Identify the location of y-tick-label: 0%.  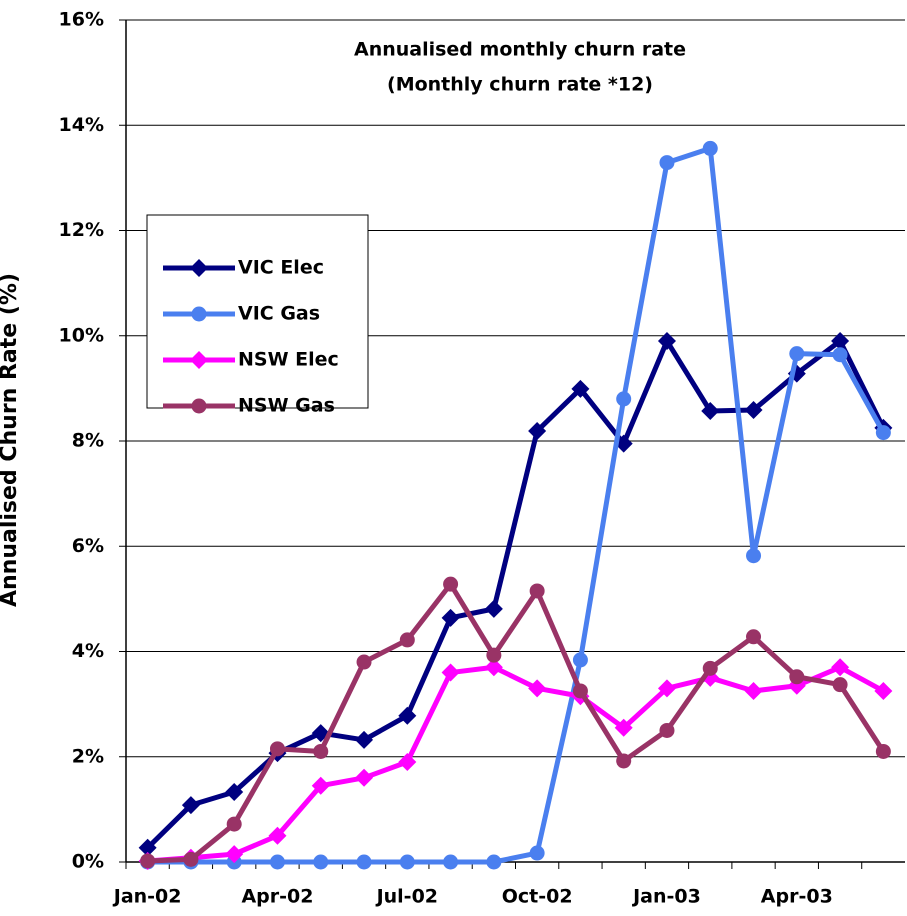
(88, 862).